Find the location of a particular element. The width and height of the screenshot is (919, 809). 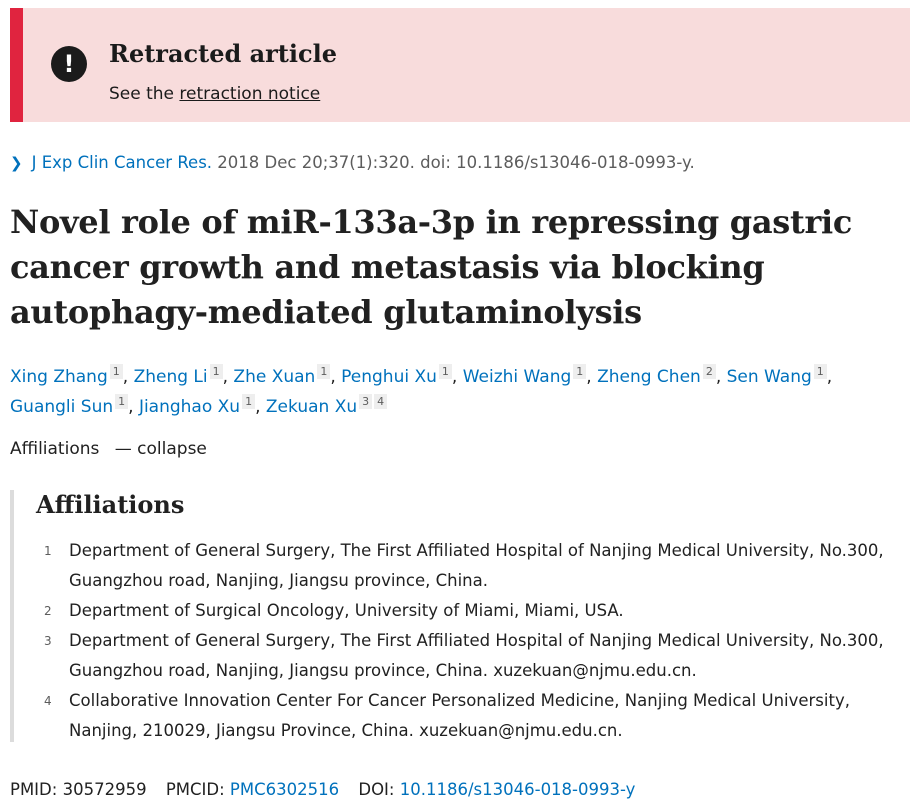

author-item: Zheng Chen 2 is located at coordinates (656, 375).